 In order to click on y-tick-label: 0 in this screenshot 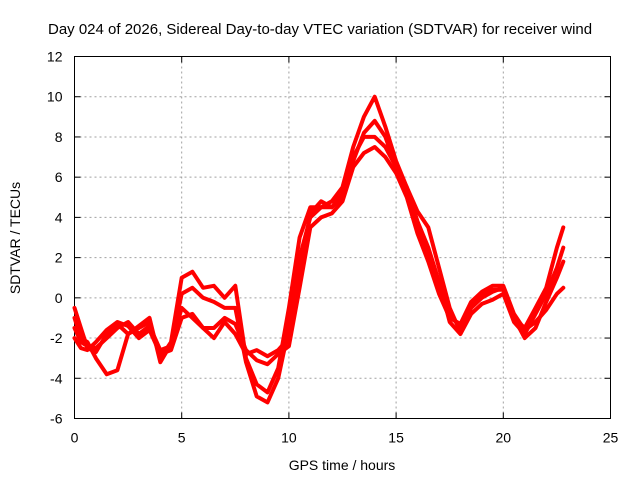, I will do `click(59, 298)`.